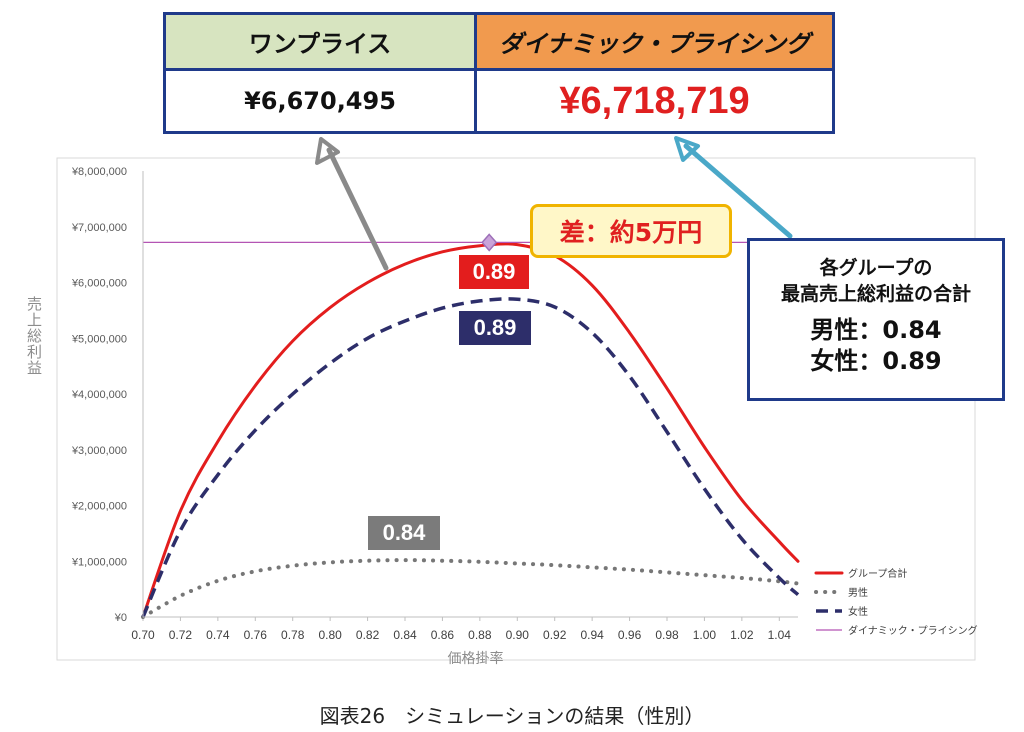 The image size is (1024, 732). Describe the element at coordinates (876, 330) in the screenshot. I see `info-male: 男性：0.84` at that location.